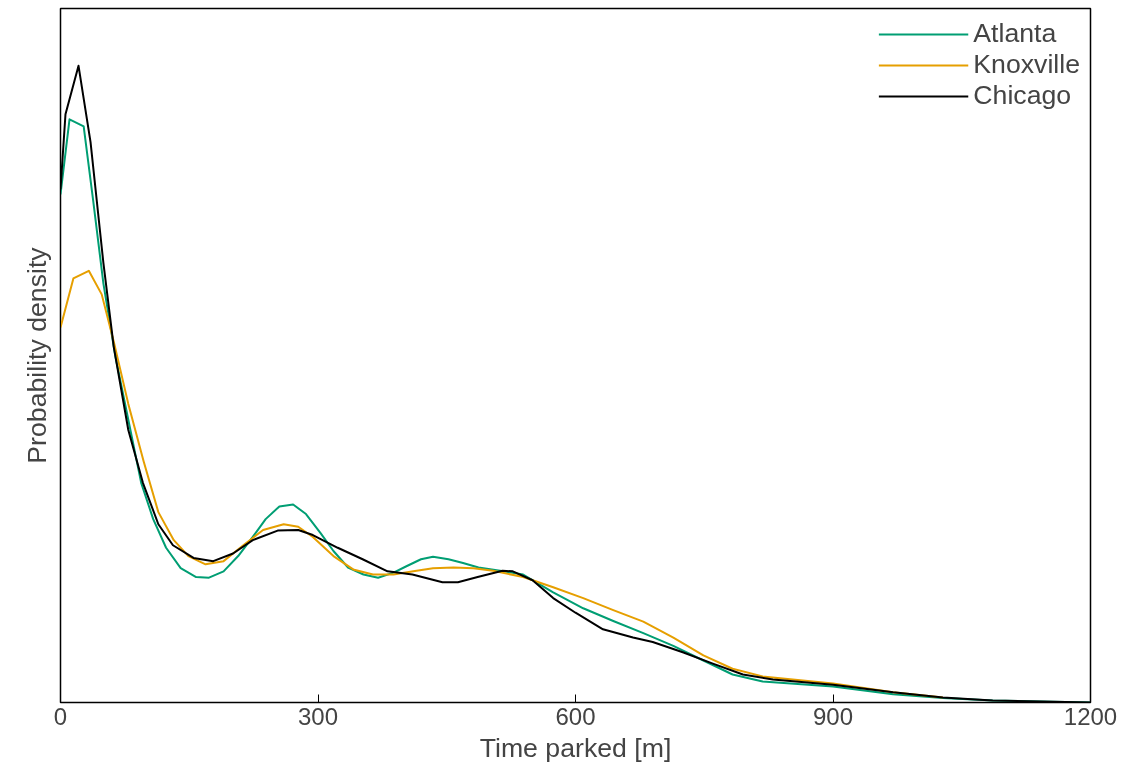 This screenshot has height=773, width=1139. I want to click on legend-label: Atlanta, so click(1015, 33).